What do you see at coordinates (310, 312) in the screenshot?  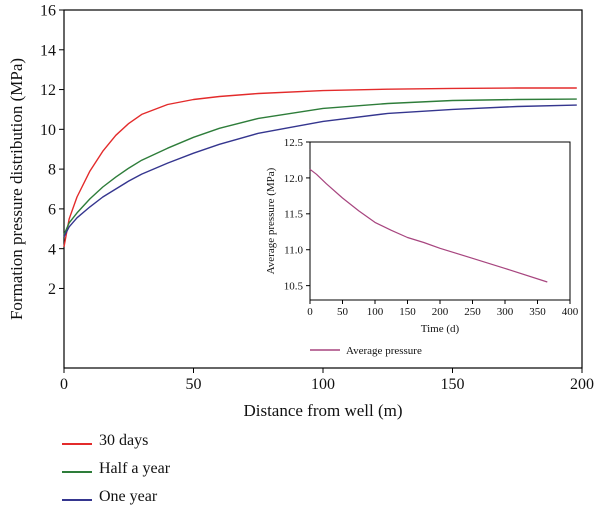 I see `inset-x-tick-label: 0` at bounding box center [310, 312].